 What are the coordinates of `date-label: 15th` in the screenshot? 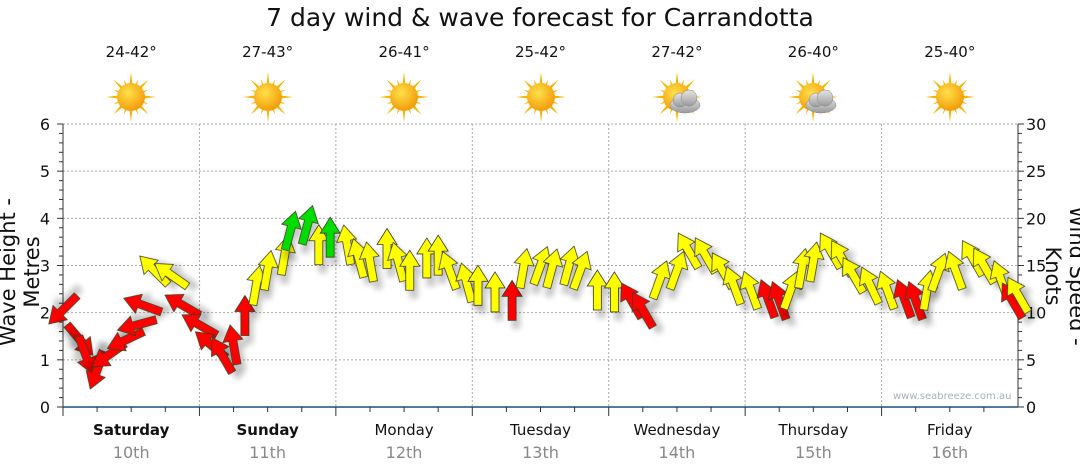 It's located at (813, 452).